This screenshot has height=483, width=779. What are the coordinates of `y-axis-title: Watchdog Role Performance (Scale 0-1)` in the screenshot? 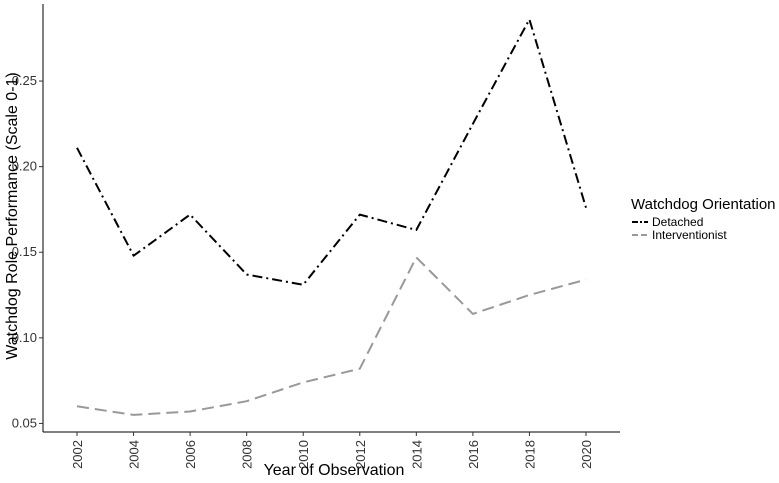 It's located at (12, 216).